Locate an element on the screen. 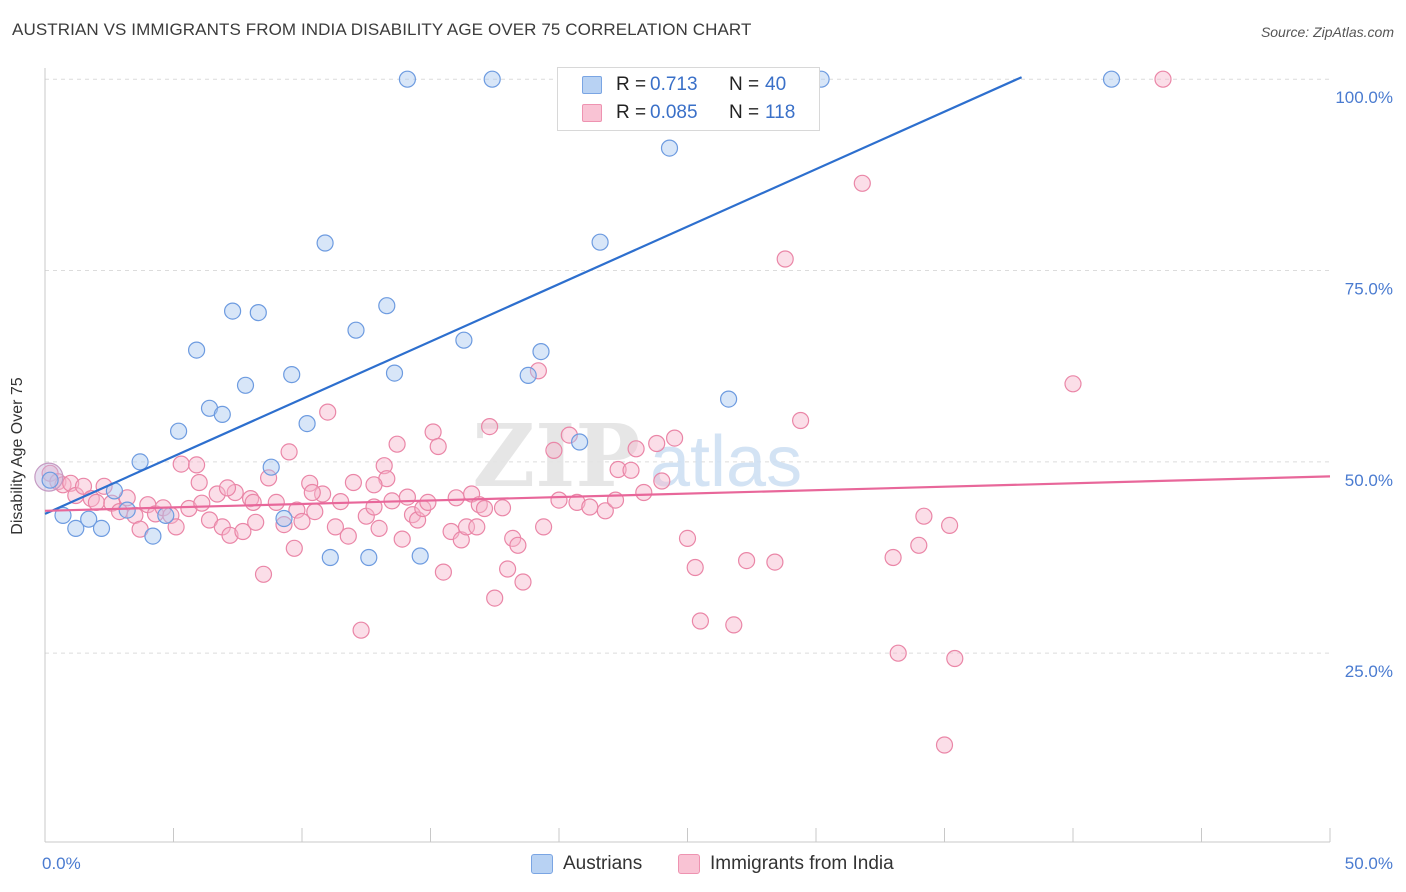  watermark-zip: ZIP is located at coordinates (556, 456).